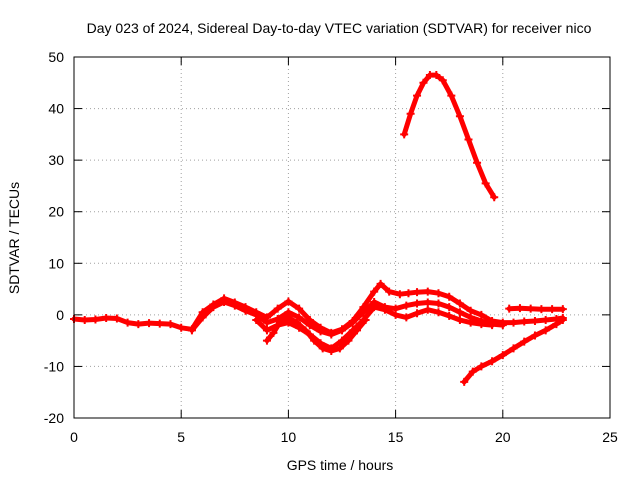  Describe the element at coordinates (56, 263) in the screenshot. I see `y-tick-label: 10` at that location.